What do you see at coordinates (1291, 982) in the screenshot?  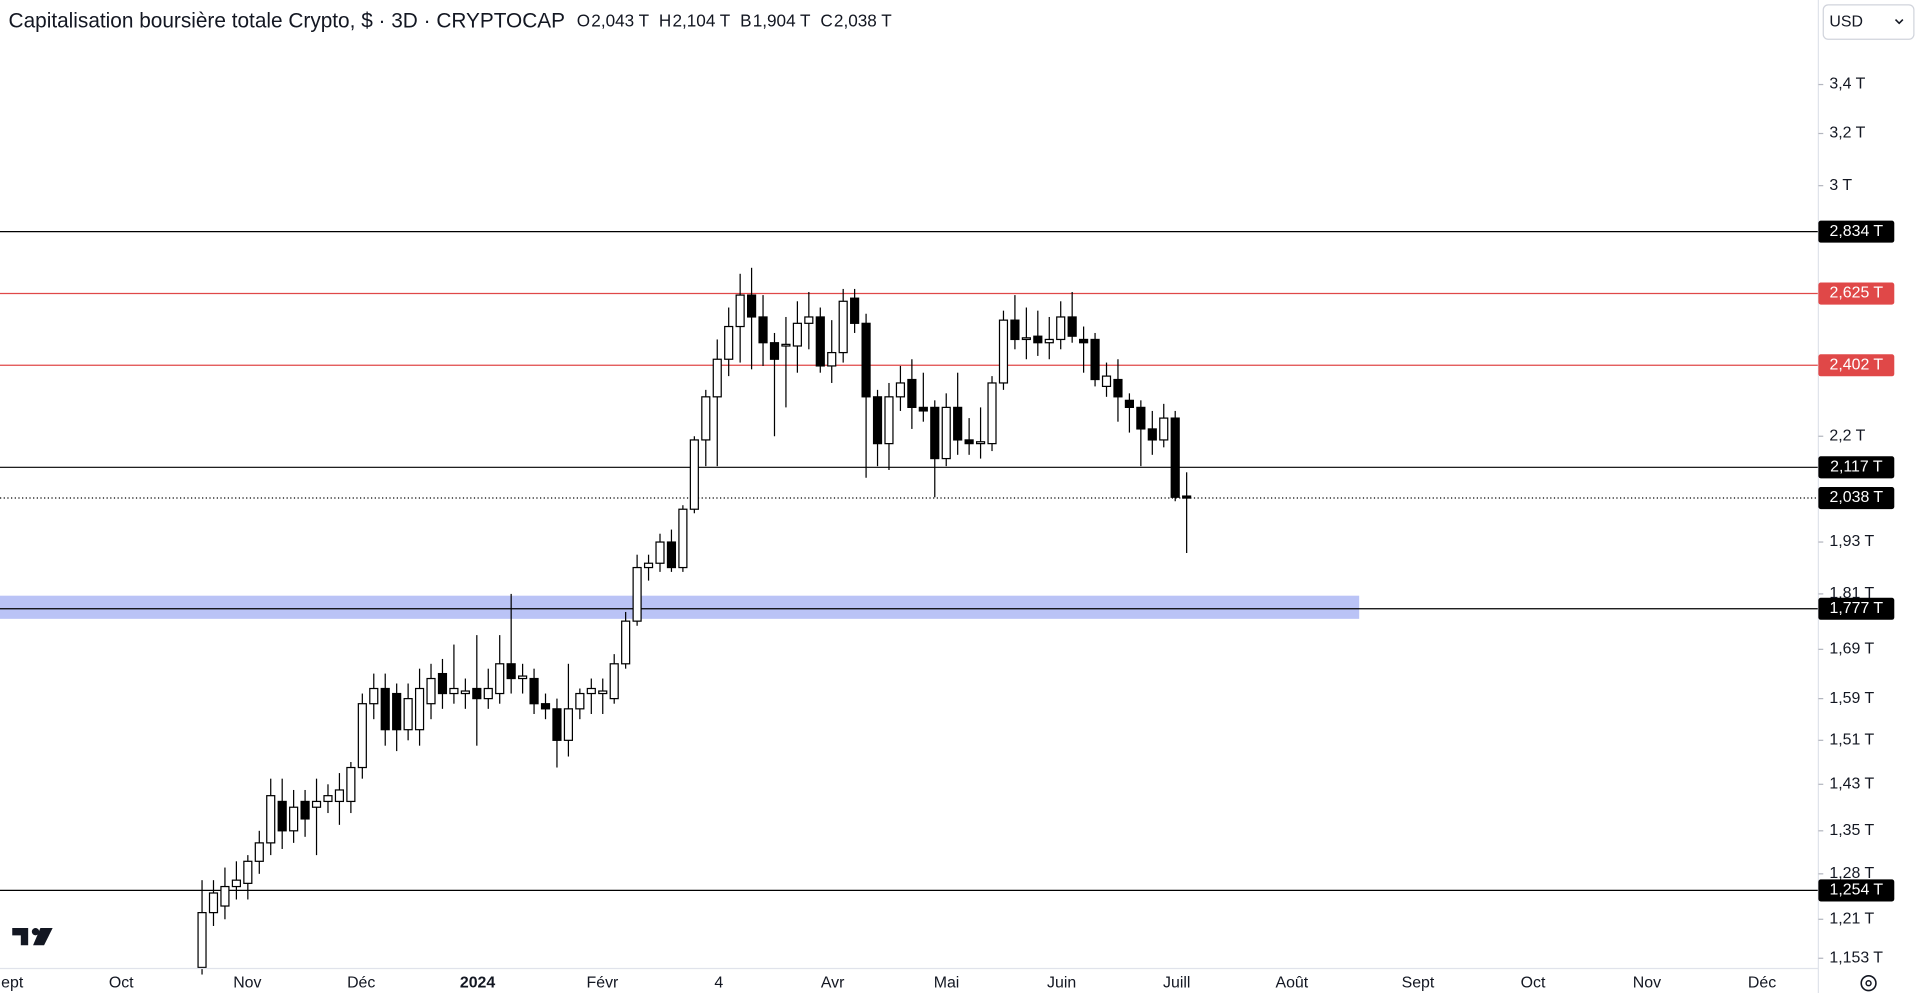 I see `x-tick-label: Août` at bounding box center [1291, 982].